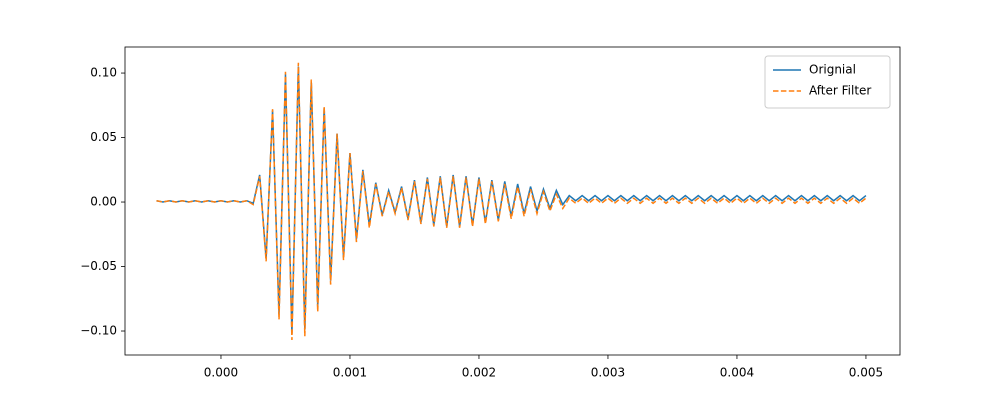 The width and height of the screenshot is (1000, 400). What do you see at coordinates (827, 82) in the screenshot?
I see `legend-box` at bounding box center [827, 82].